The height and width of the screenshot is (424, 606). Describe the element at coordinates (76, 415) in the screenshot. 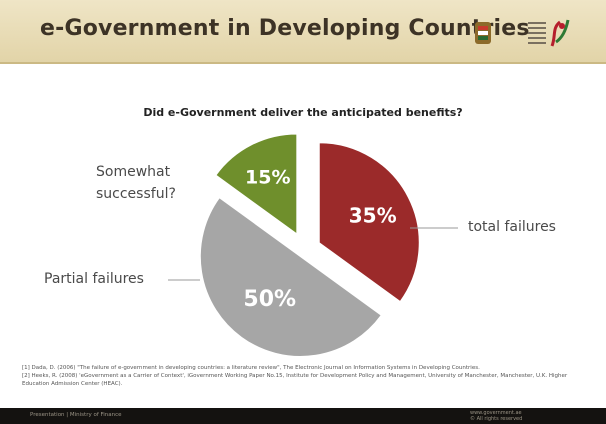

I see `footer-left-text: Presentation | Ministry of Finance` at that location.